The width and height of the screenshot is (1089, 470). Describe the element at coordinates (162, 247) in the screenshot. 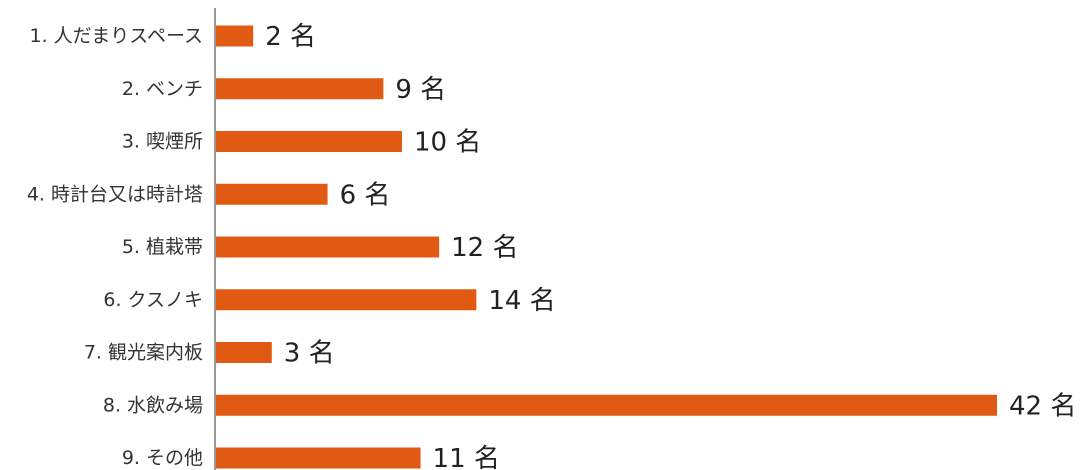

I see `category-label-5: 5. 植栽帯` at that location.